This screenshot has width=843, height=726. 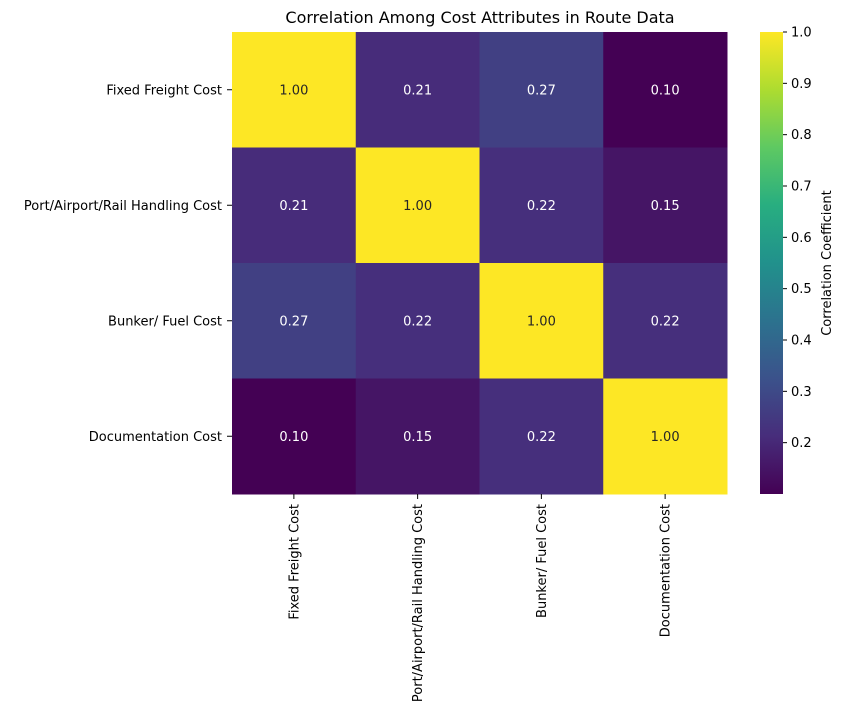 What do you see at coordinates (801, 238) in the screenshot?
I see `colorbar-tick-label: 0.6` at bounding box center [801, 238].